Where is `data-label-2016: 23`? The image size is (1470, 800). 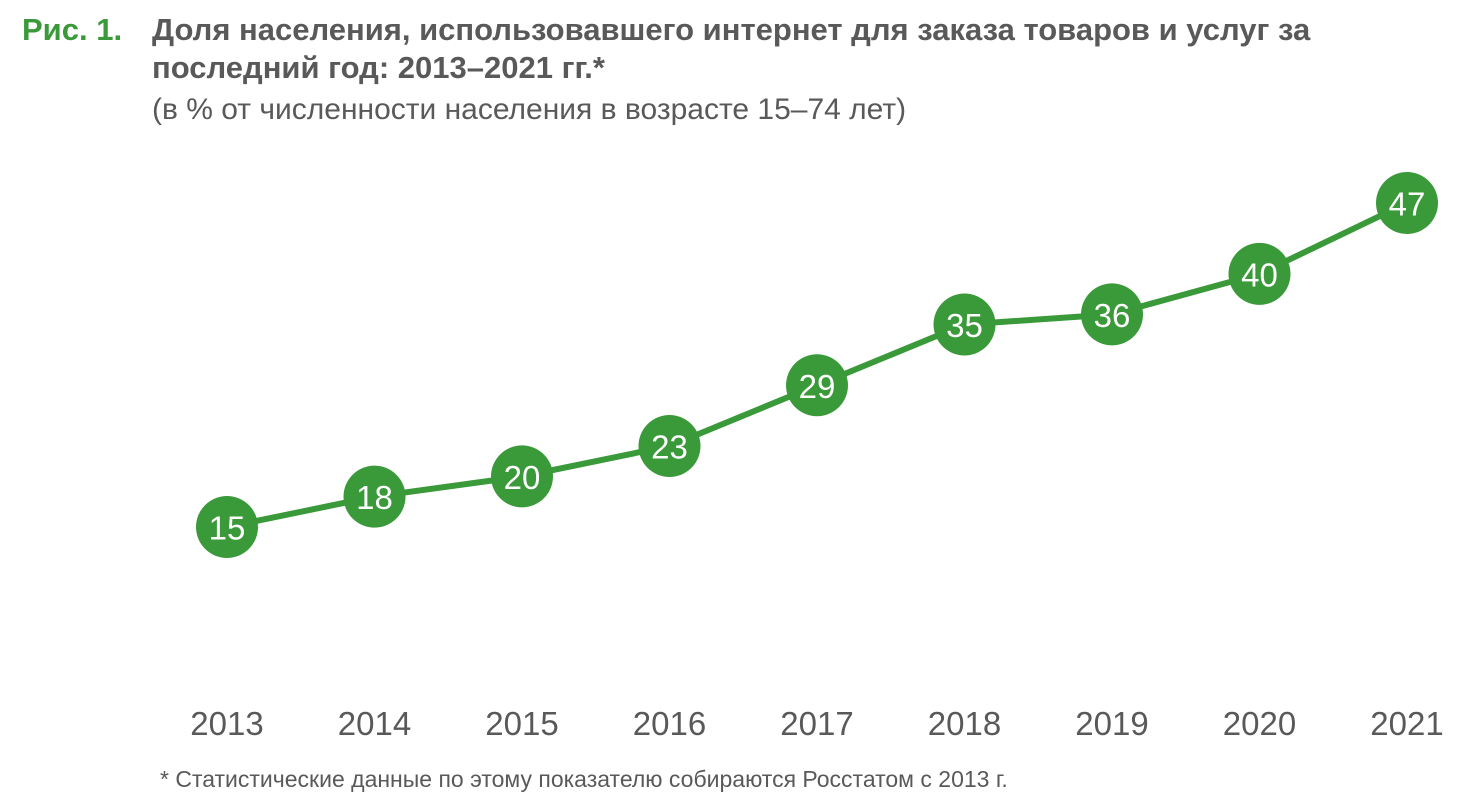 data-label-2016: 23 is located at coordinates (669, 447).